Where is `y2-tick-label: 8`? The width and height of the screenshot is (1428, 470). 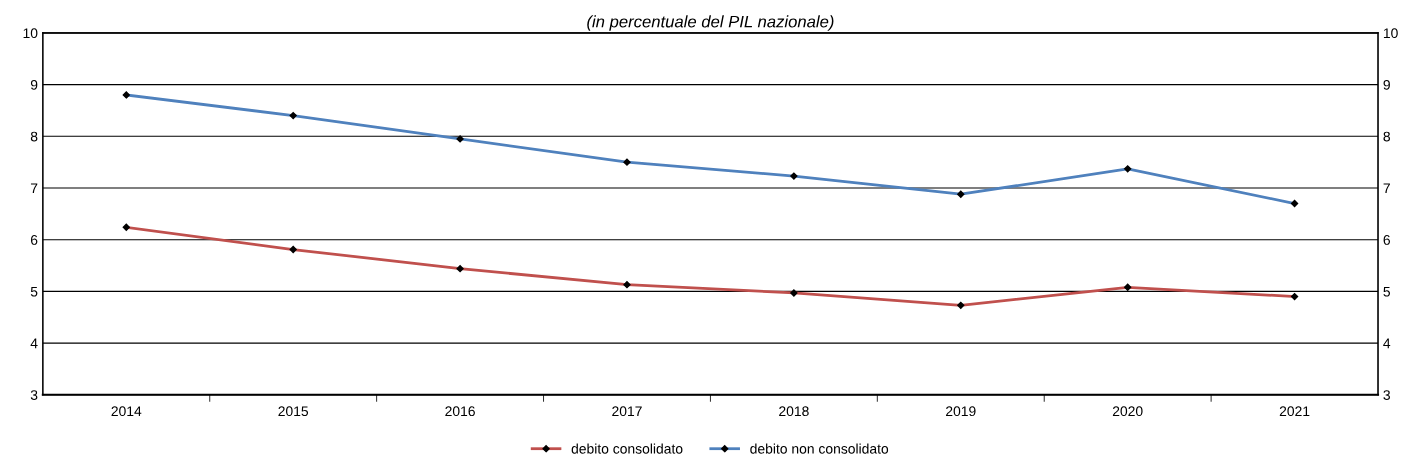
y2-tick-label: 8 is located at coordinates (1386, 136).